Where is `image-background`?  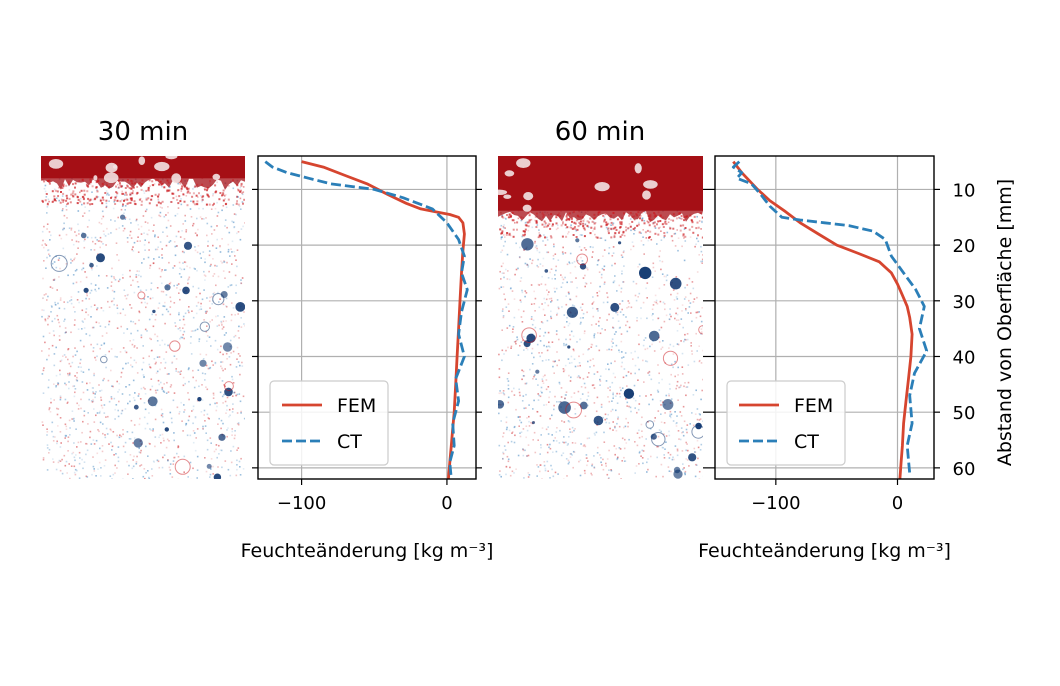 image-background is located at coordinates (143, 317).